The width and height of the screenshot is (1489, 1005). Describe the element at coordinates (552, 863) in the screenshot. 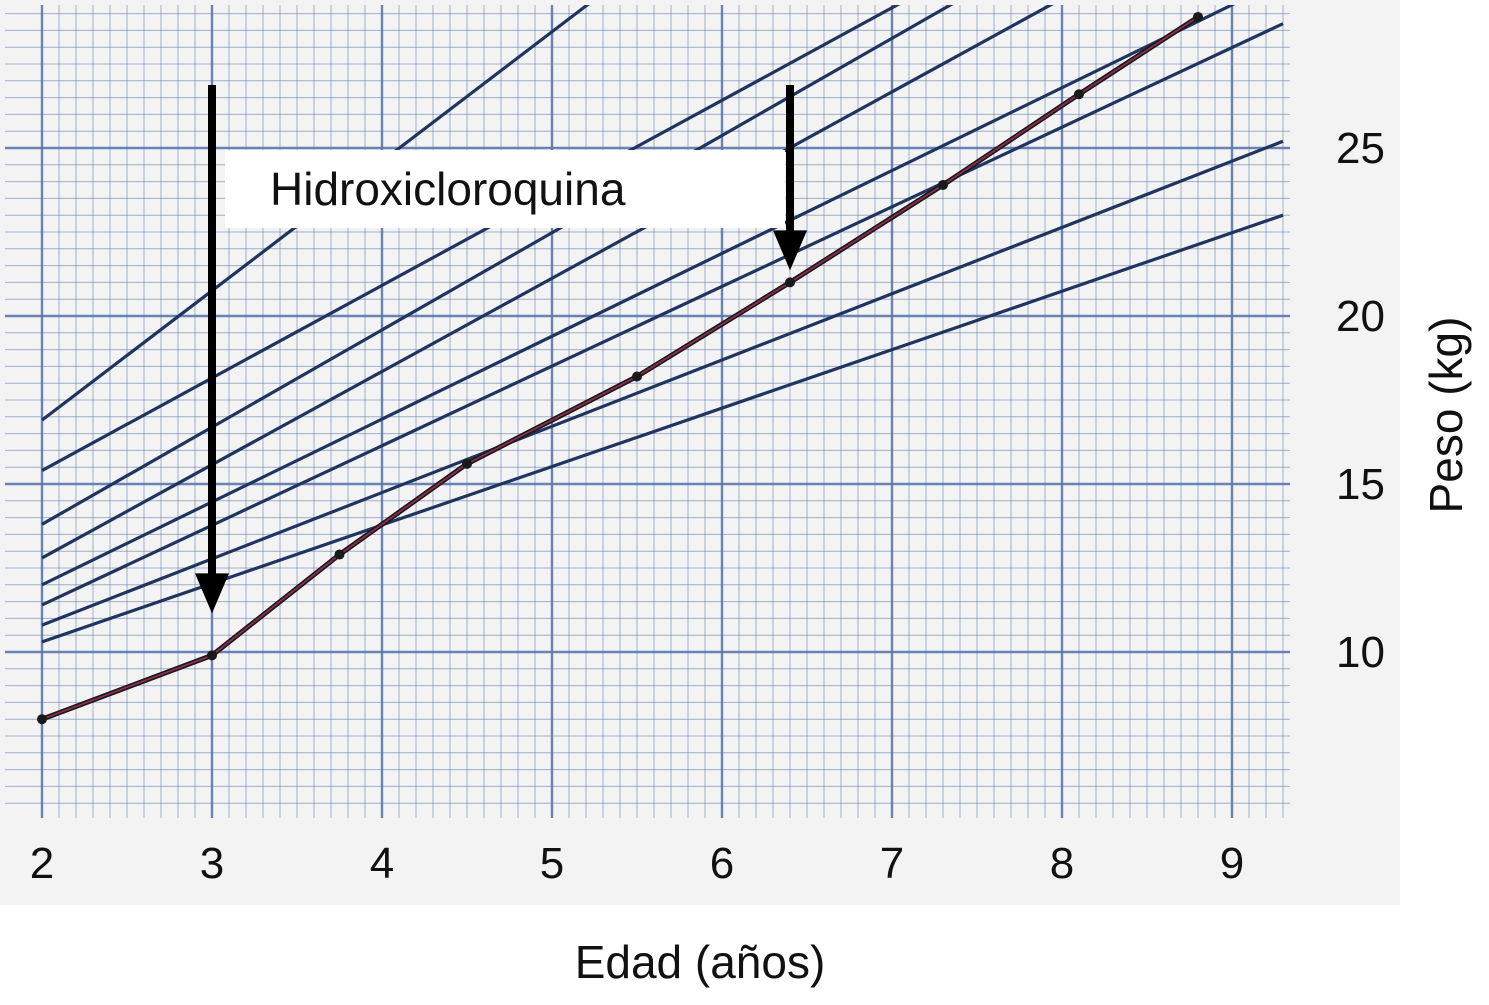

I see `x-tick-label: 5` at that location.